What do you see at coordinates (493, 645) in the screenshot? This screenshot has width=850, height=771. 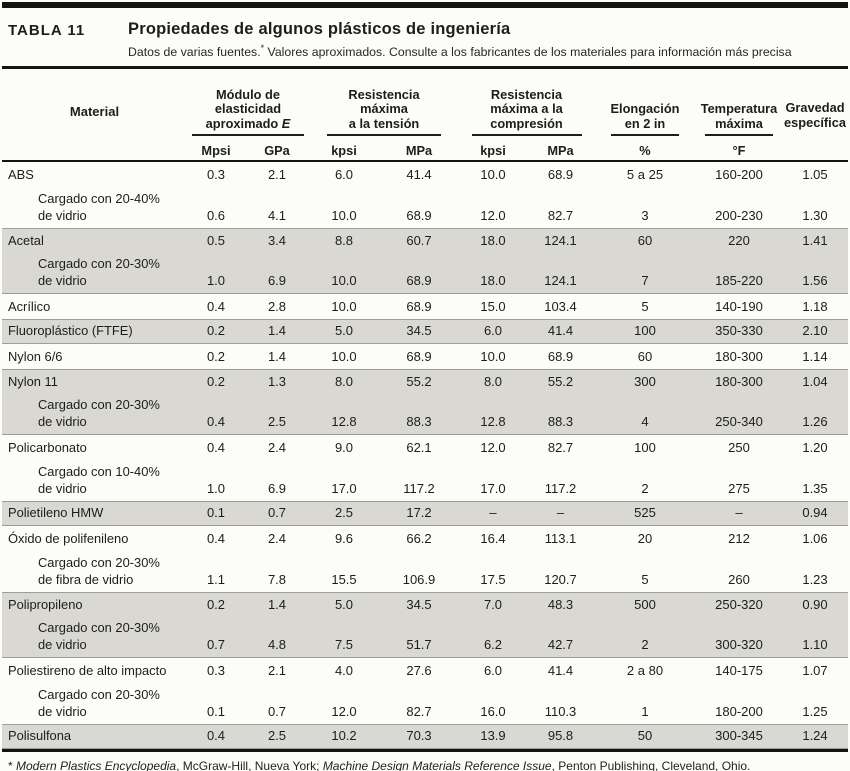 I see `value-cell: 6.2` at bounding box center [493, 645].